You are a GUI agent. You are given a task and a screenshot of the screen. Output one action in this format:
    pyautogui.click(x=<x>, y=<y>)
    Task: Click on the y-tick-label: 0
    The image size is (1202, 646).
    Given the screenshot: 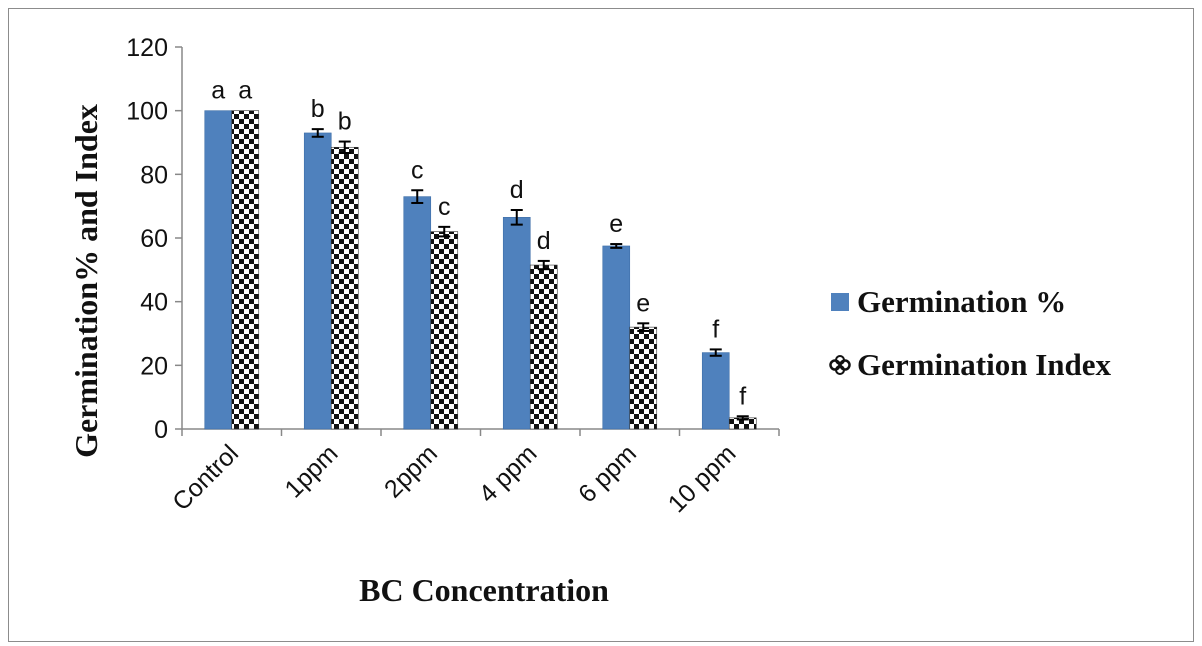 What is the action you would take?
    pyautogui.click(x=161, y=430)
    